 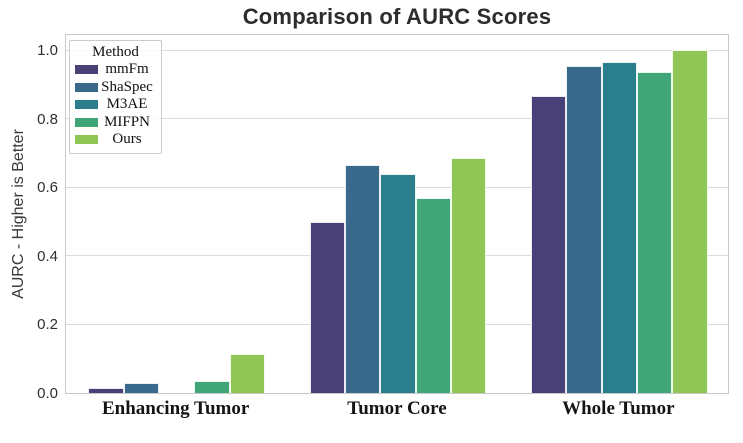 What do you see at coordinates (127, 69) in the screenshot?
I see `legend-item-label: mmFm` at bounding box center [127, 69].